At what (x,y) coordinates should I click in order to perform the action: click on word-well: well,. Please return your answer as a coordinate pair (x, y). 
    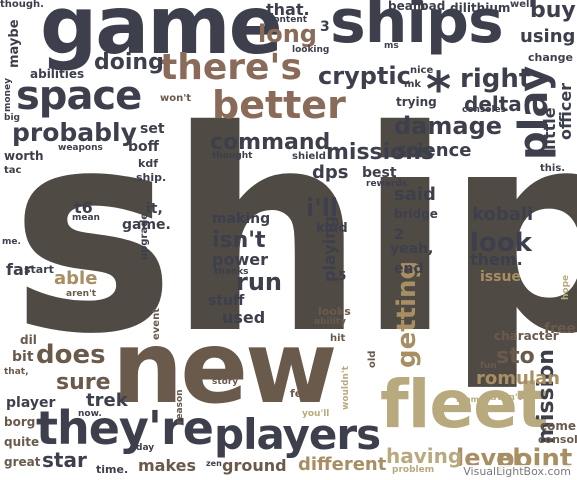
    Looking at the image, I should click on (523, 5).